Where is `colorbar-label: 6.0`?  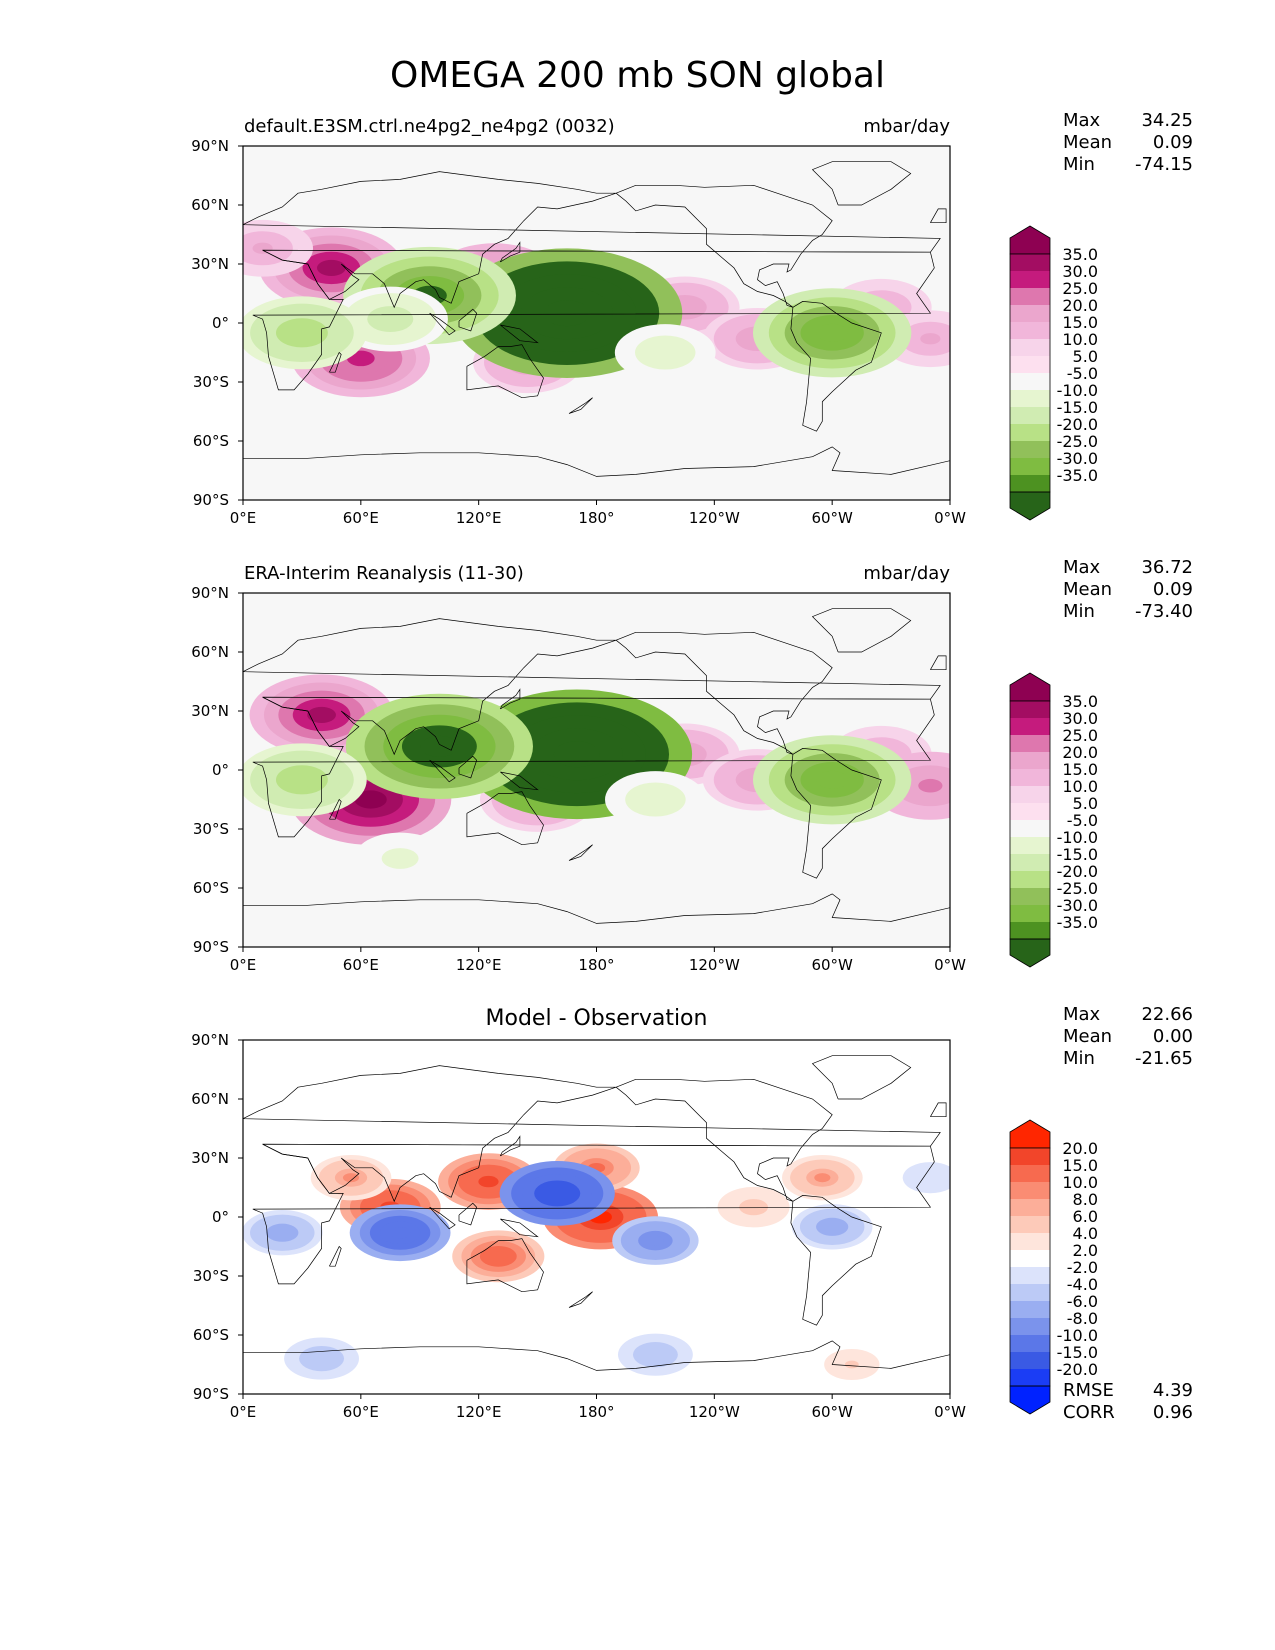 colorbar-label: 6.0 is located at coordinates (1085, 1216).